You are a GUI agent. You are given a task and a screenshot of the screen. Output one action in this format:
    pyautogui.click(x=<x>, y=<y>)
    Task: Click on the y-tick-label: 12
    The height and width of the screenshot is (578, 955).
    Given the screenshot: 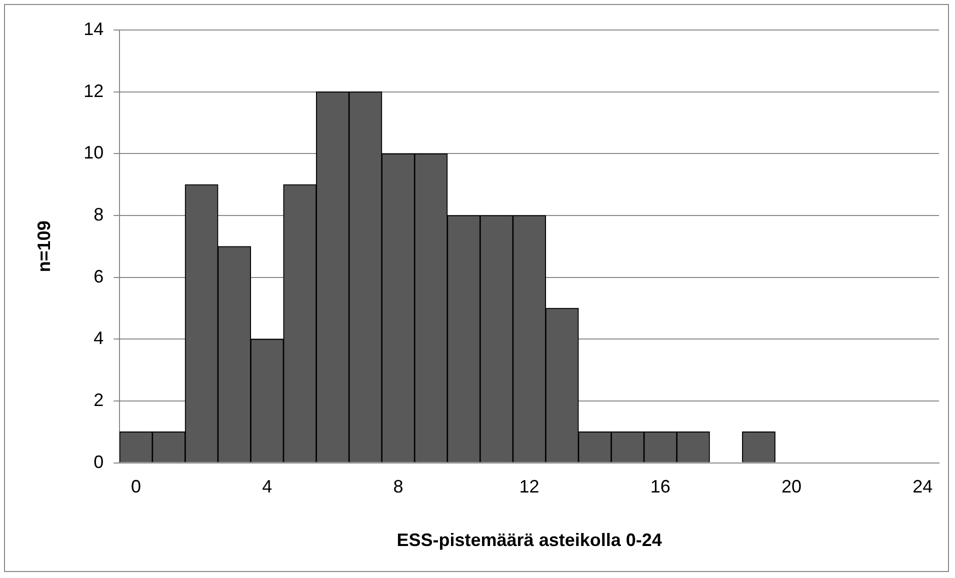 What is the action you would take?
    pyautogui.click(x=94, y=90)
    